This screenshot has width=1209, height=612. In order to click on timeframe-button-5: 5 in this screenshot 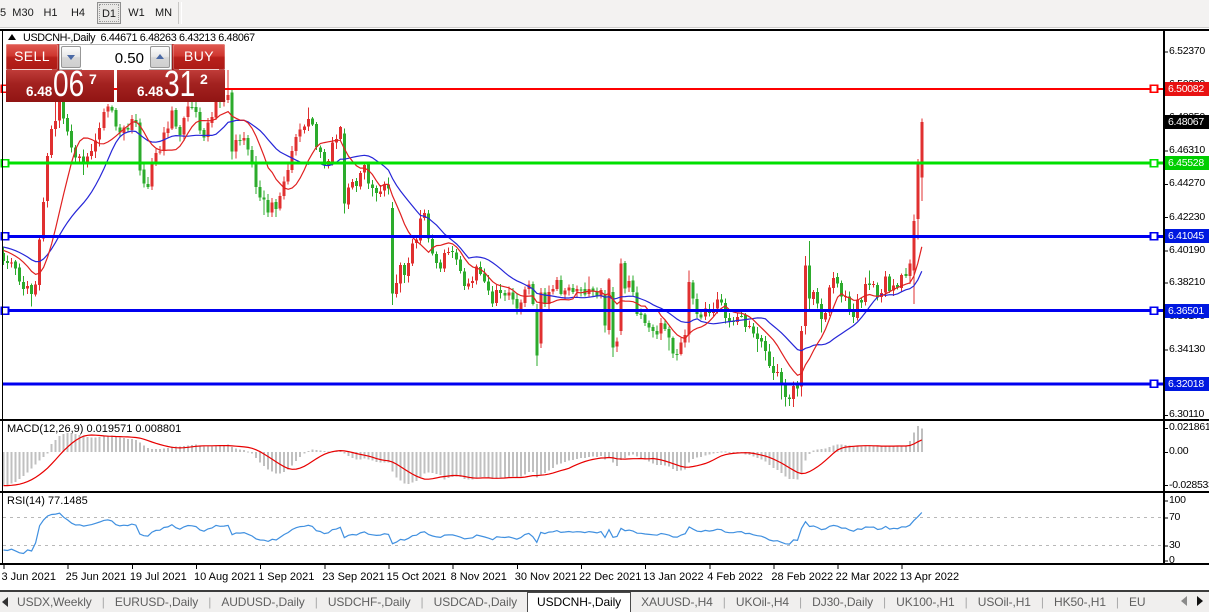, I will do `click(3, 13)`.